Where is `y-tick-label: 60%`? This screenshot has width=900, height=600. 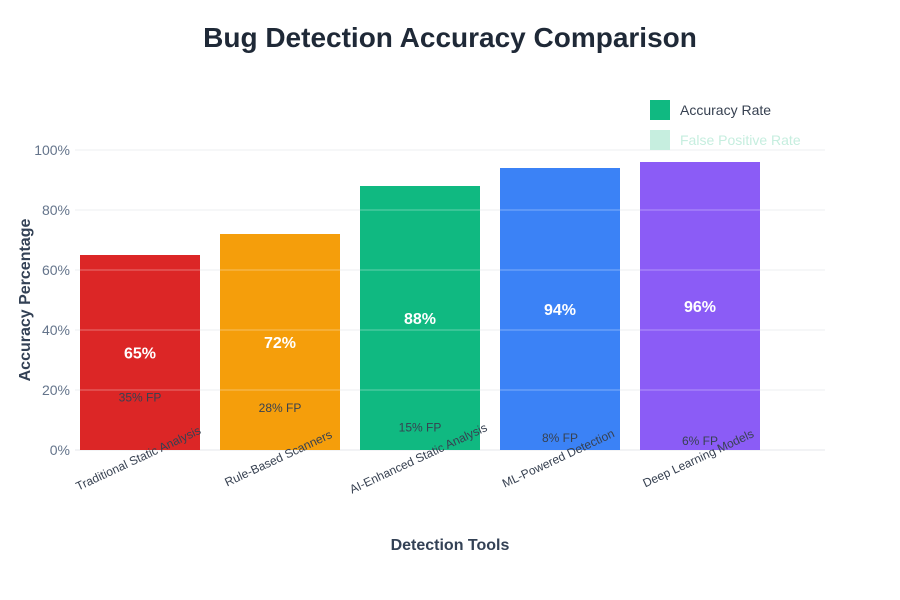 y-tick-label: 60% is located at coordinates (56, 270).